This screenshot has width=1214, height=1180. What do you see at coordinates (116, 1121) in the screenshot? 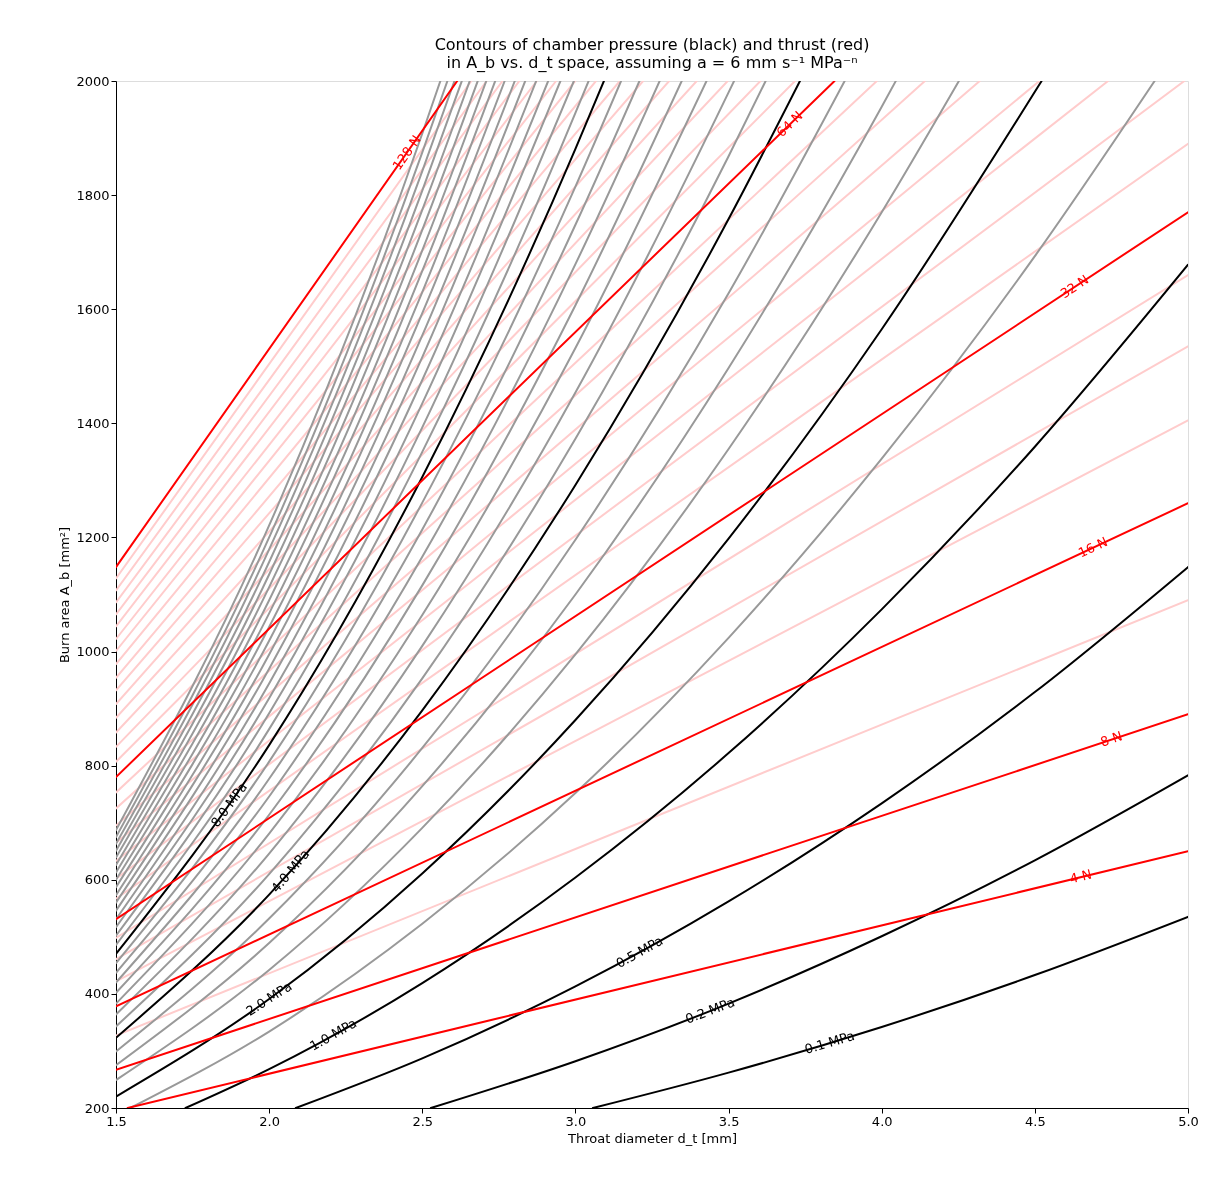
I see `x-tick-label: 1.5` at bounding box center [116, 1121].